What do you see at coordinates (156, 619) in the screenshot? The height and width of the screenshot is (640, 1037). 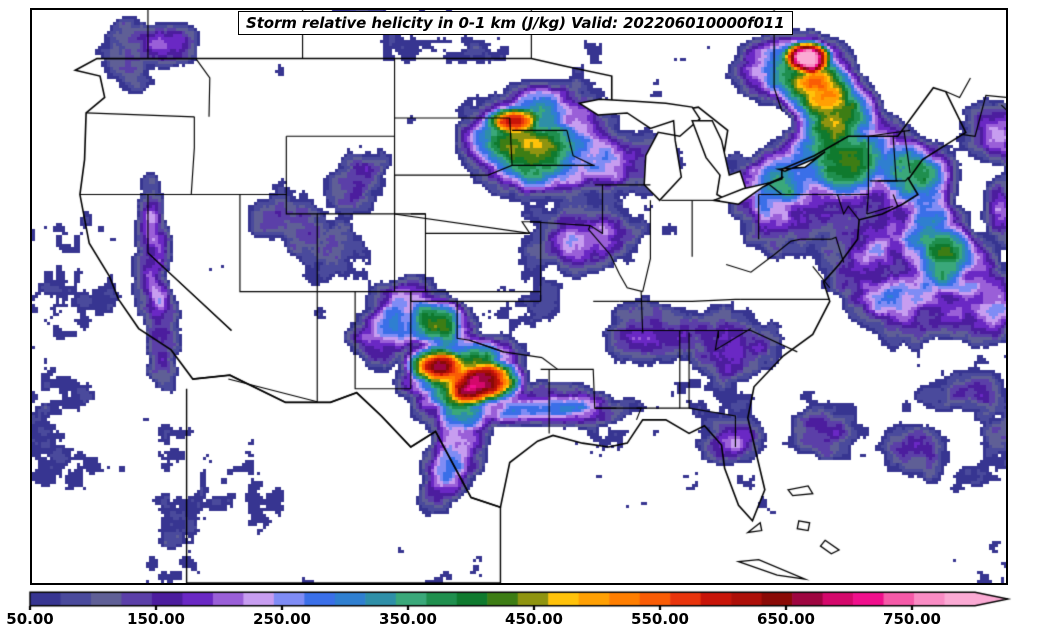 I see `colorbar-tick-label: 150.00` at bounding box center [156, 619].